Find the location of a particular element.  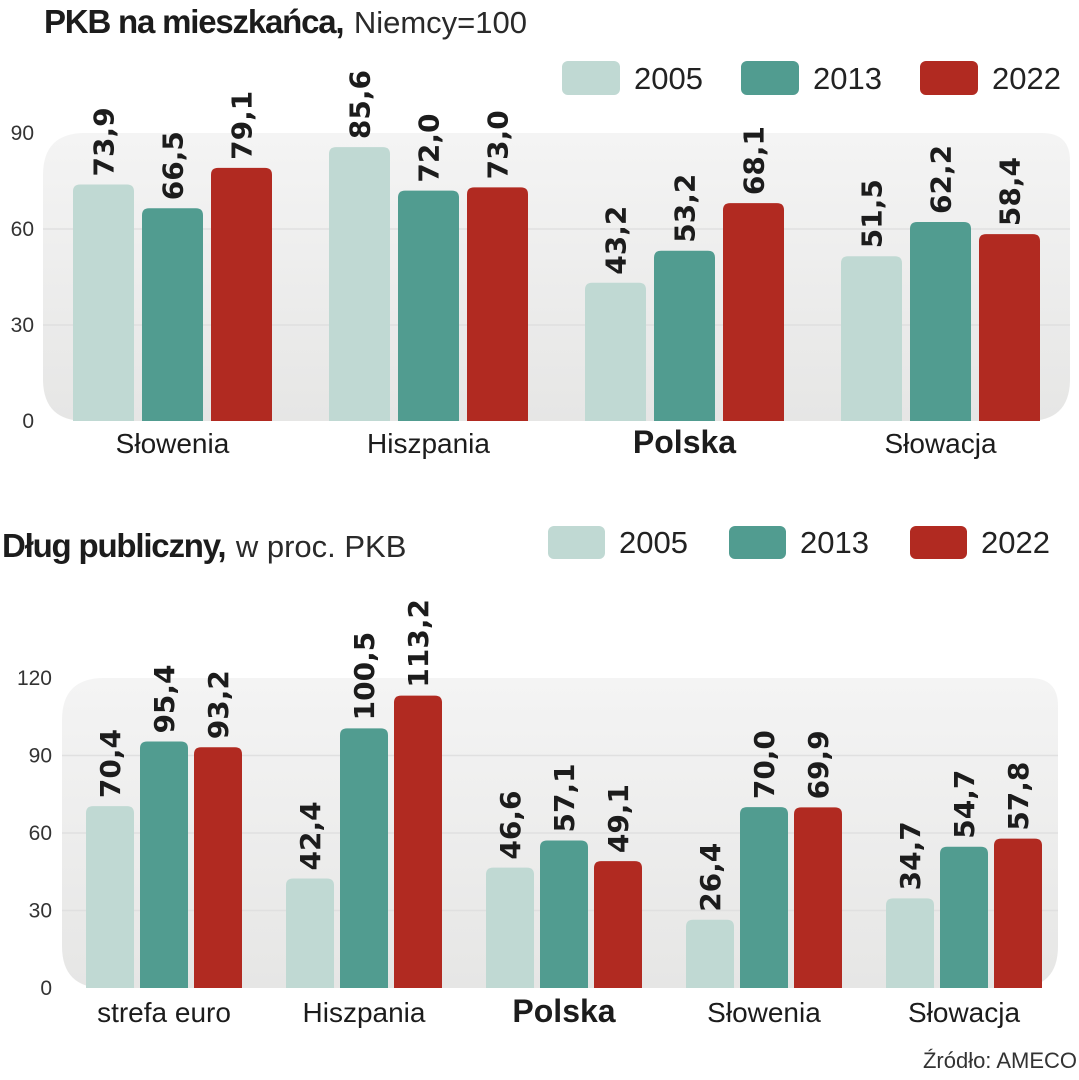

data-label: 100,5 is located at coordinates (364, 676).